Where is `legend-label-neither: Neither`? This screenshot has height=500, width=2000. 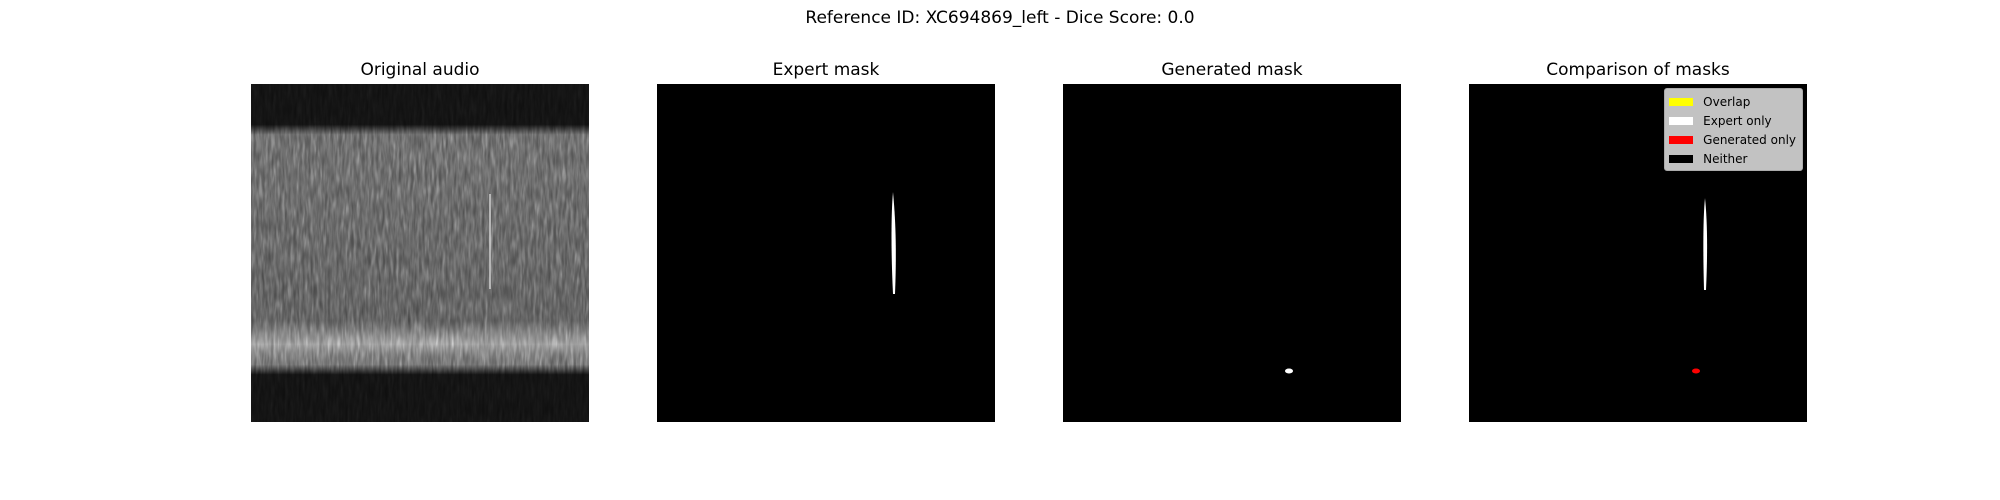 legend-label-neither: Neither is located at coordinates (1725, 158).